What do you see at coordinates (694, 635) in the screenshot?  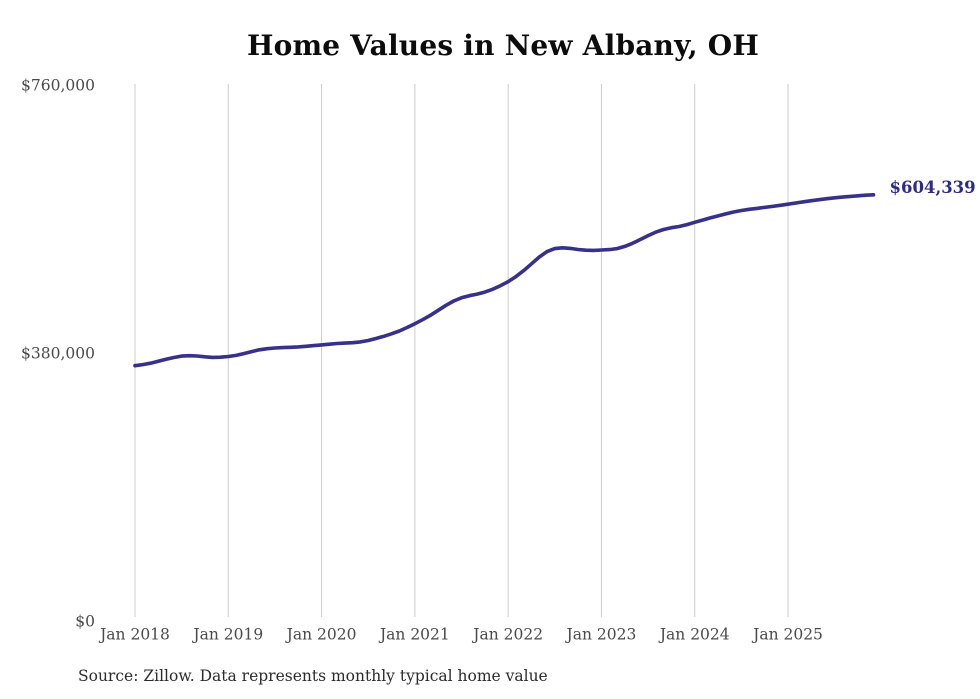 I see `x-tick-label: Jan 2024` at bounding box center [694, 635].